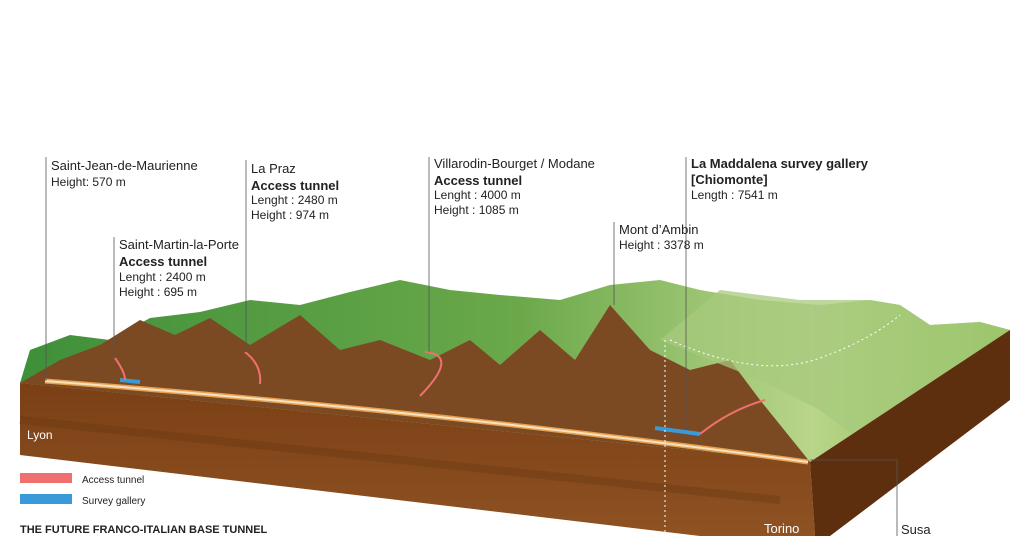 The image size is (1024, 536). Describe the element at coordinates (661, 245) in the screenshot. I see `callout-detail: Height : 3378 m` at that location.